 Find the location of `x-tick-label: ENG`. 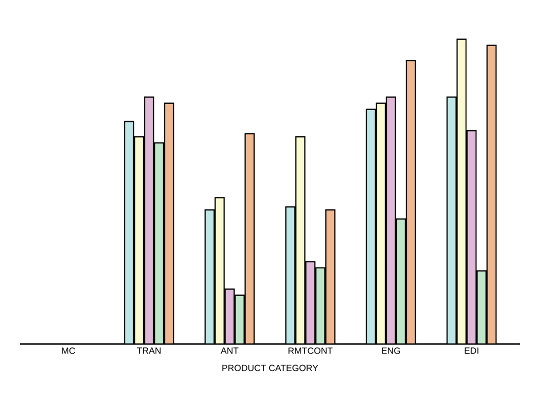

x-tick-label: ENG is located at coordinates (391, 351).